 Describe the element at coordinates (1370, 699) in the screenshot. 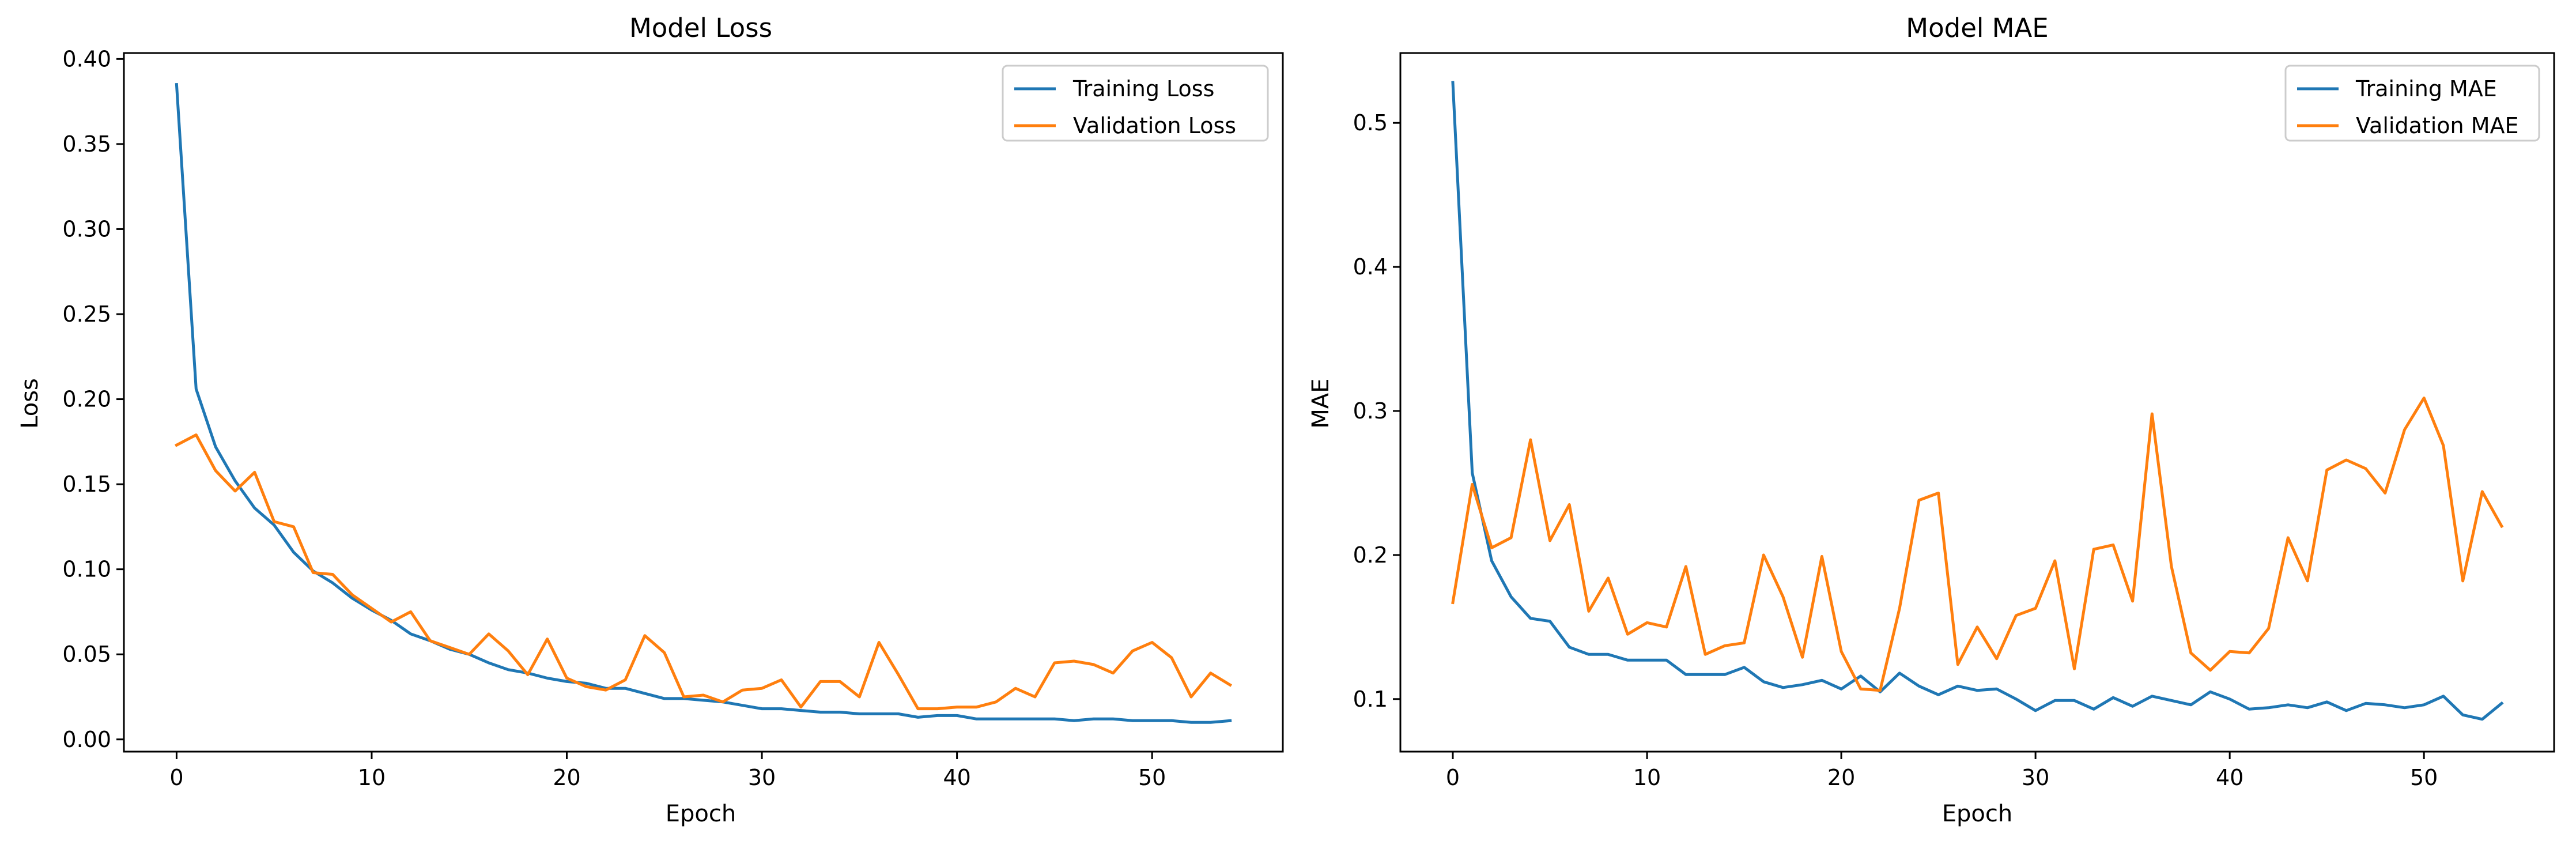

I see `mae-y-tick-label: 0.1` at that location.